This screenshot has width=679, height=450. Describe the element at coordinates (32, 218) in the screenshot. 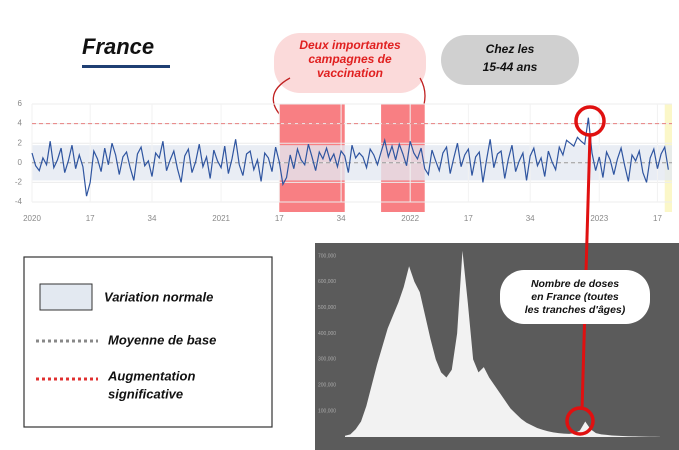

I see `x-tick-label: 2020` at that location.